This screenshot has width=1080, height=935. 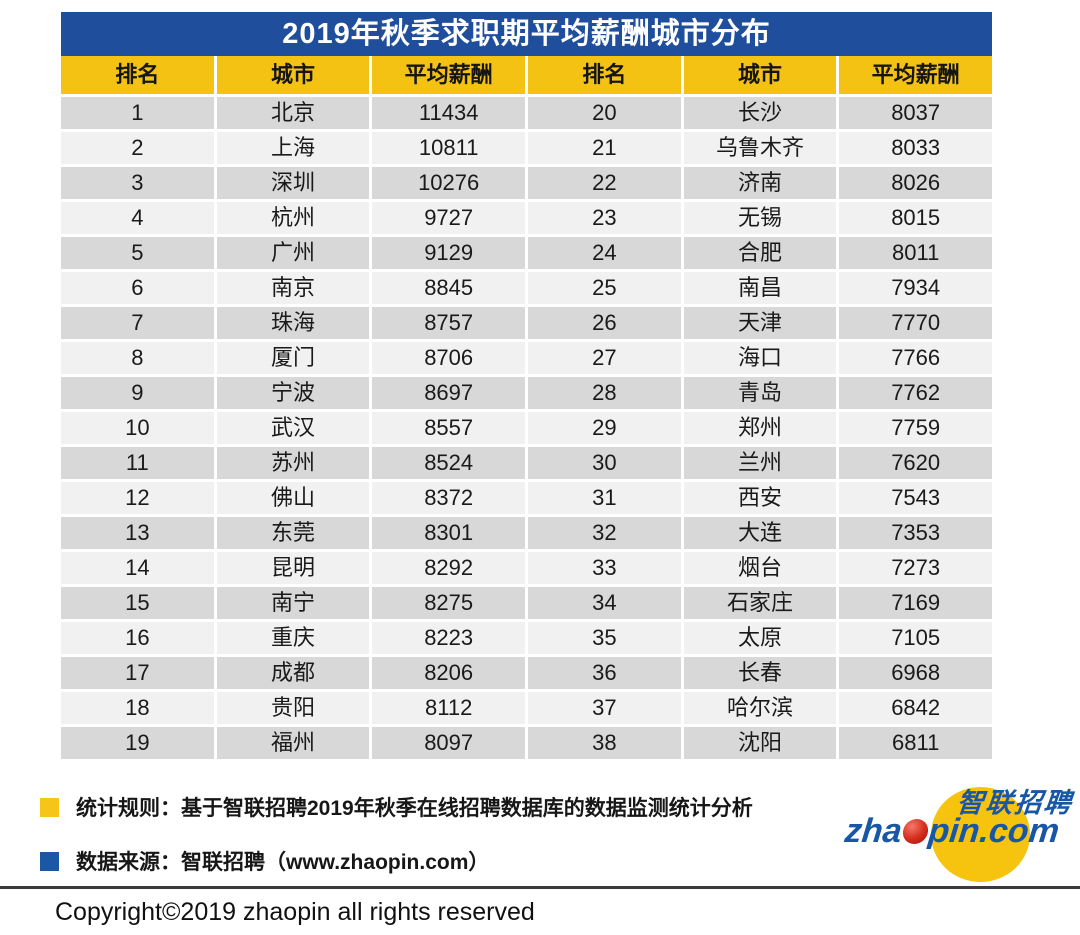 I want to click on rank-cell: 4, so click(x=137, y=218).